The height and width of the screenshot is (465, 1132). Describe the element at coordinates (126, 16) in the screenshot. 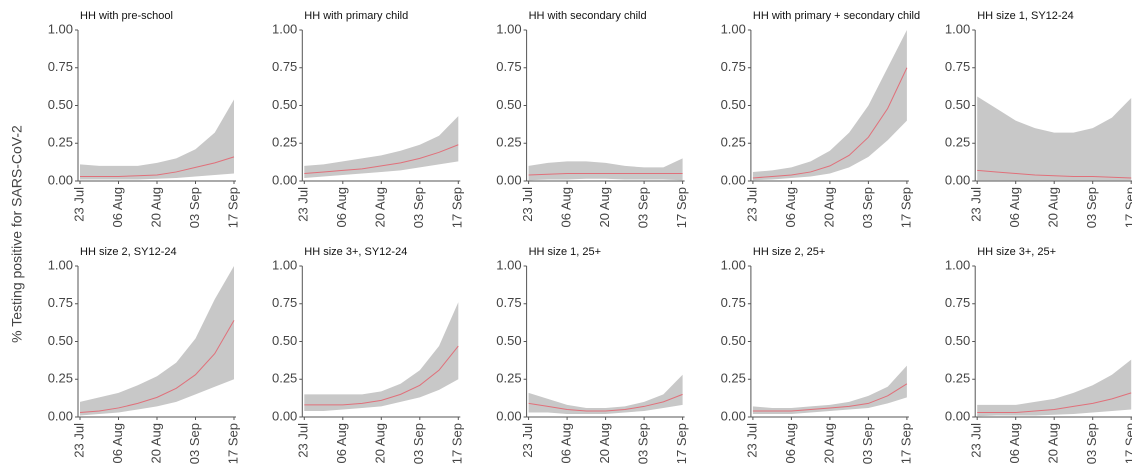

I see `panel-title: HH with pre-school` at that location.